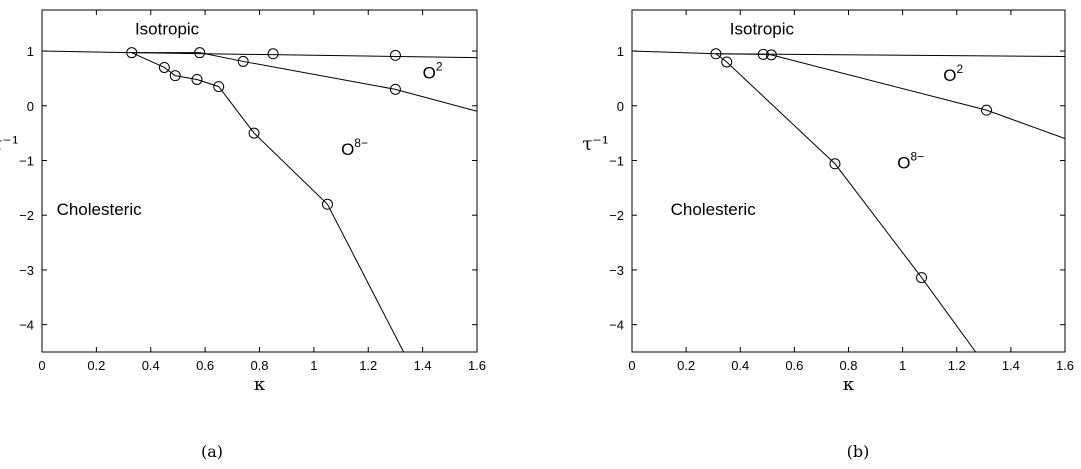  Describe the element at coordinates (433, 70) in the screenshot. I see `panel-a-region-label: O2` at that location.